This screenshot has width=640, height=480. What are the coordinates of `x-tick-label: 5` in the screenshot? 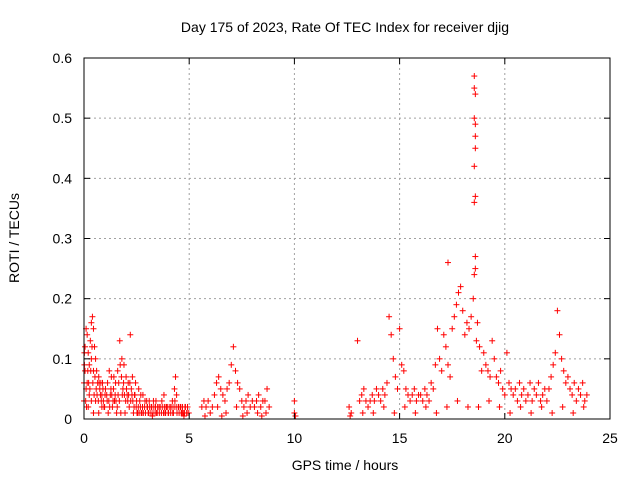 It's located at (189, 438).